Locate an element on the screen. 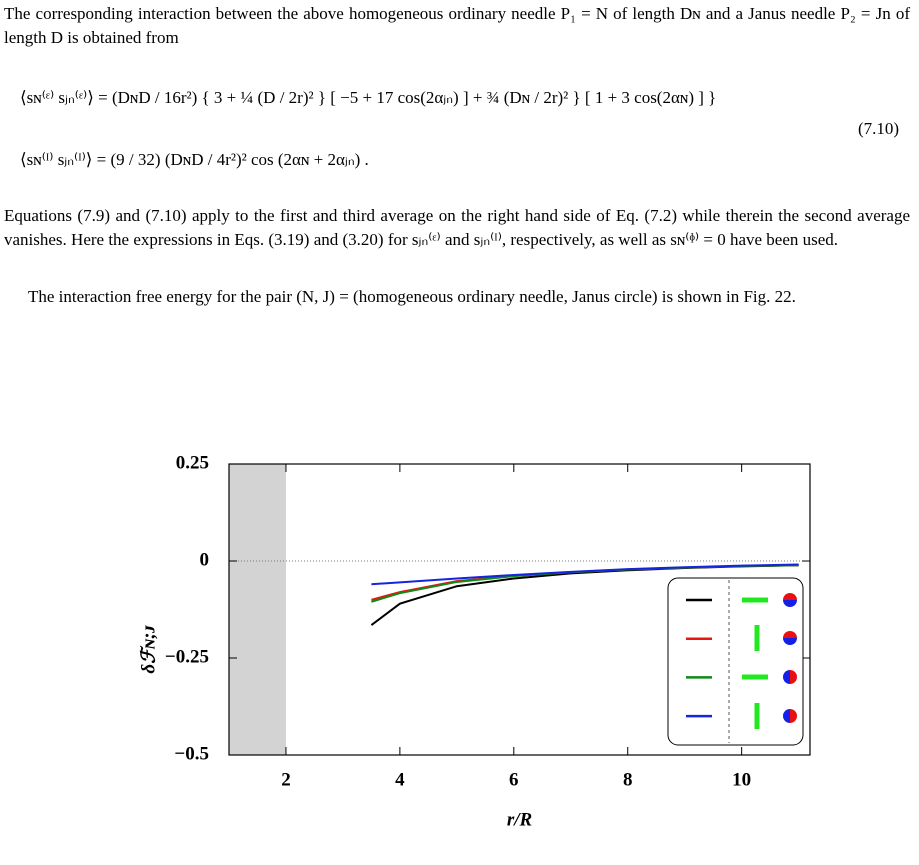 Image resolution: width=919 pixels, height=865 pixels. equation-number: (7.10) is located at coordinates (879, 128).